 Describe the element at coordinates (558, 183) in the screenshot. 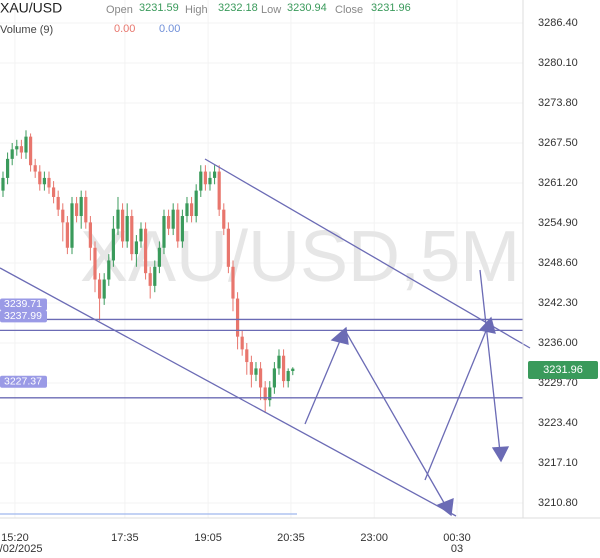

I see `y-tick-label: 3261.20` at that location.